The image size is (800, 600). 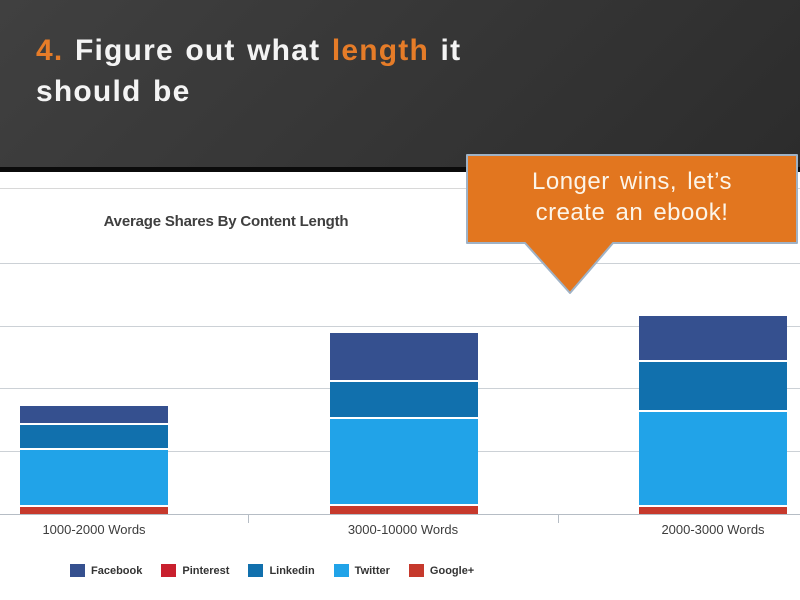 What do you see at coordinates (400, 169) in the screenshot?
I see `header-divider` at bounding box center [400, 169].